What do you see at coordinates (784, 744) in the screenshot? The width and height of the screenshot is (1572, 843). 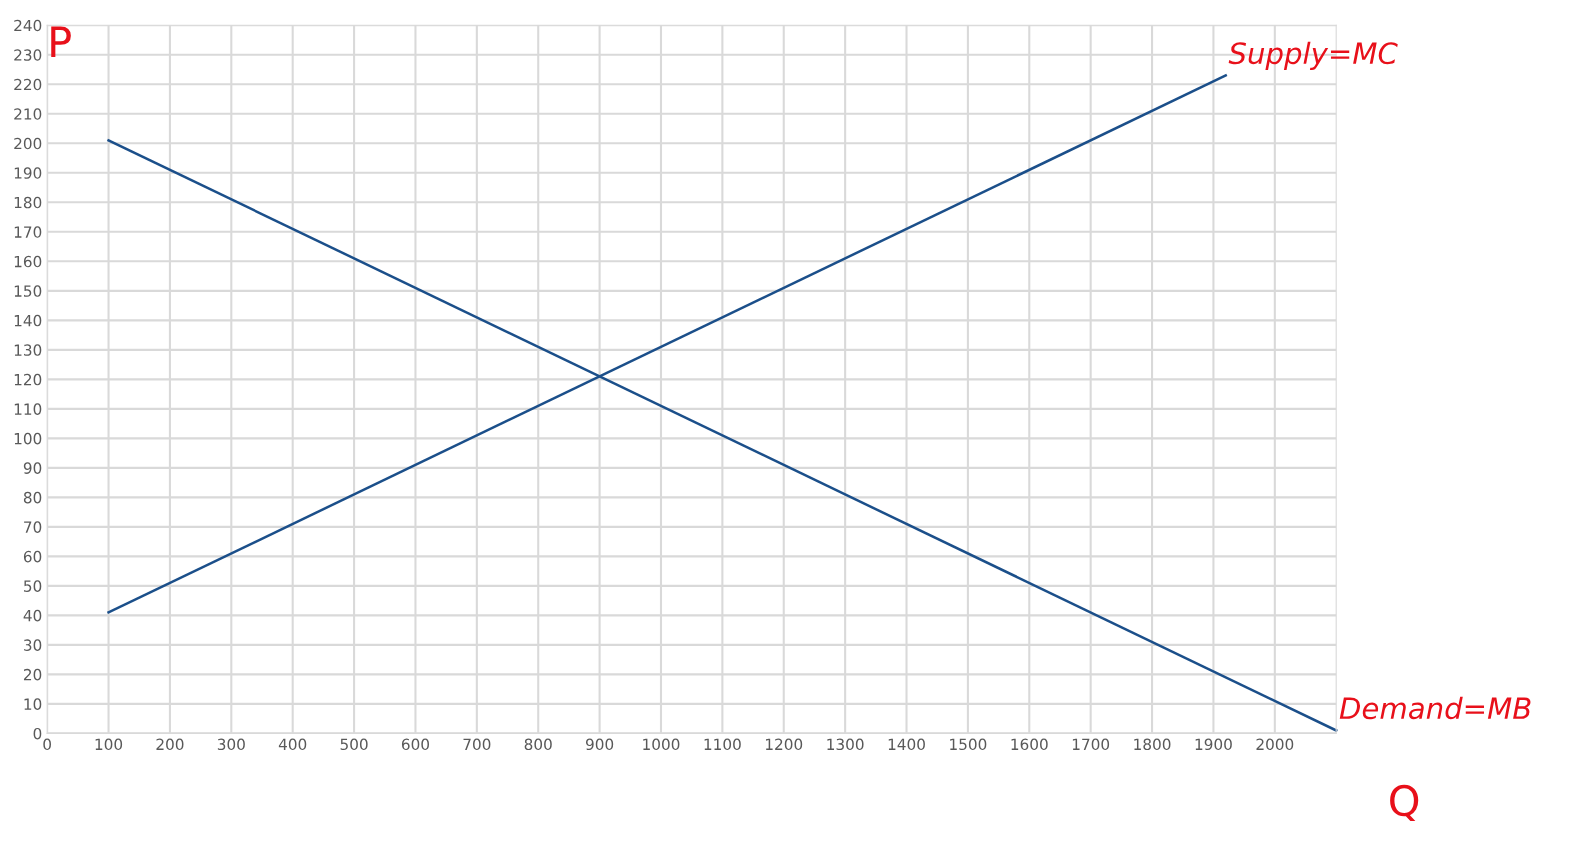 I see `x-tick-label: 1200` at bounding box center [784, 744].